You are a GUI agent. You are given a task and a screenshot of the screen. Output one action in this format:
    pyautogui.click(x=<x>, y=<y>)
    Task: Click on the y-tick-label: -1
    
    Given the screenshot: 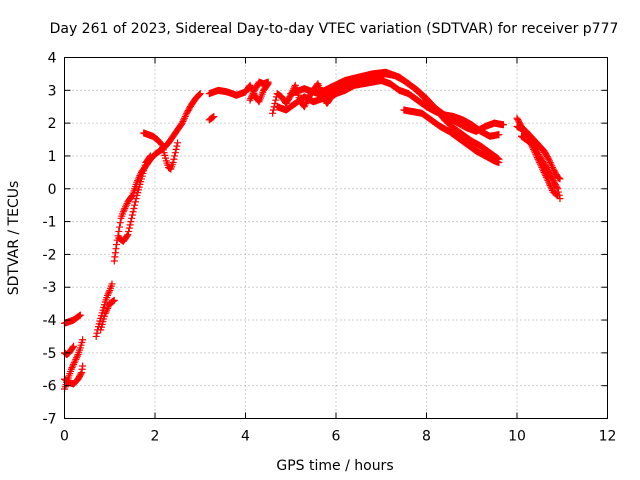 What is the action you would take?
    pyautogui.click(x=50, y=223)
    